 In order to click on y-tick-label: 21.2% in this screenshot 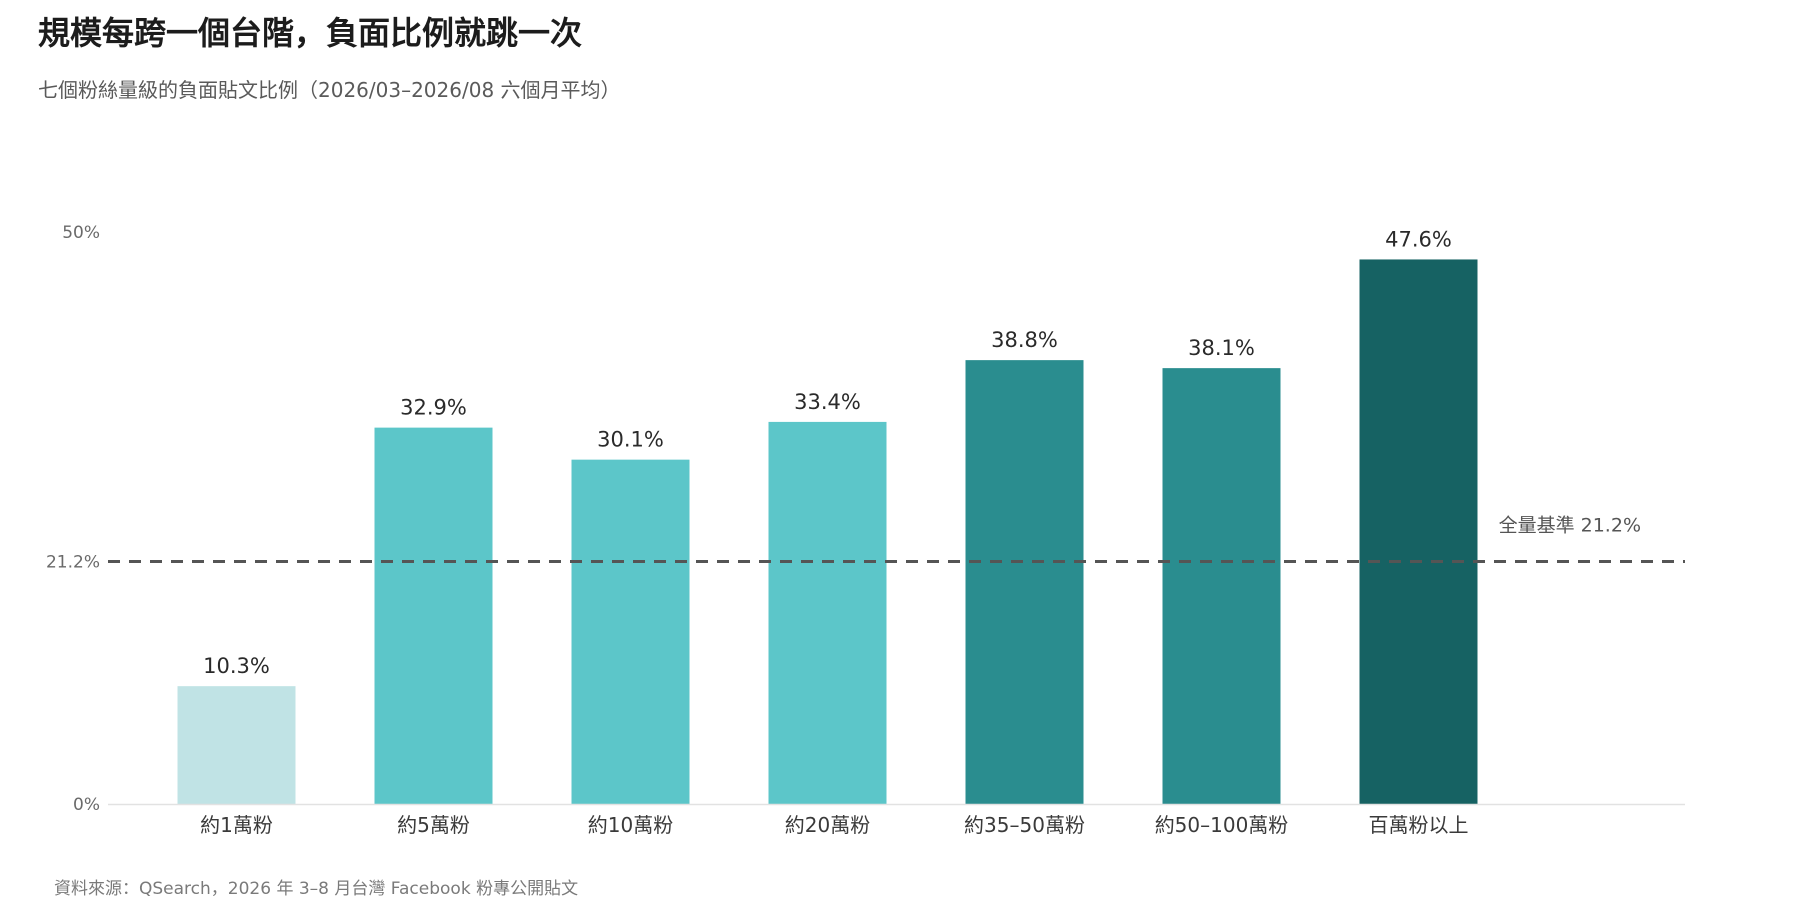, I will do `click(73, 562)`.